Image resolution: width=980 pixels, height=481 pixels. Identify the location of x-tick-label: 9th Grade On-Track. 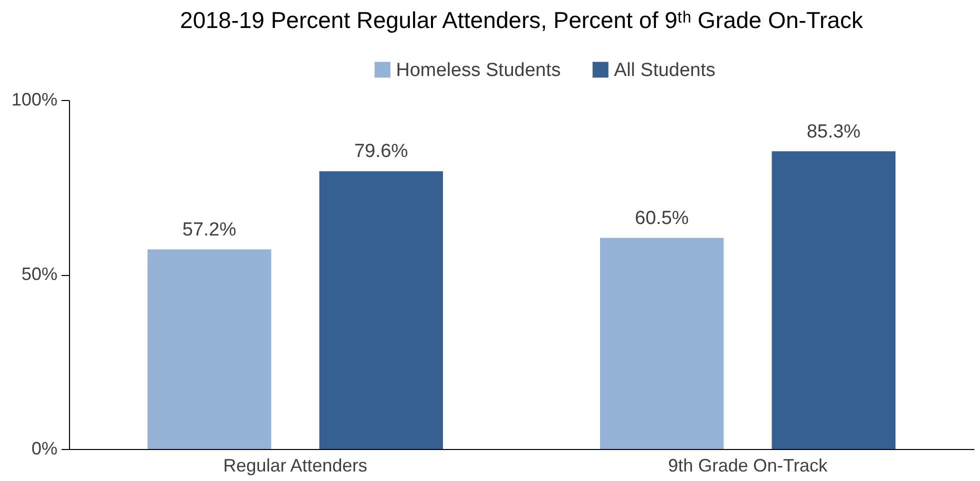
(748, 466).